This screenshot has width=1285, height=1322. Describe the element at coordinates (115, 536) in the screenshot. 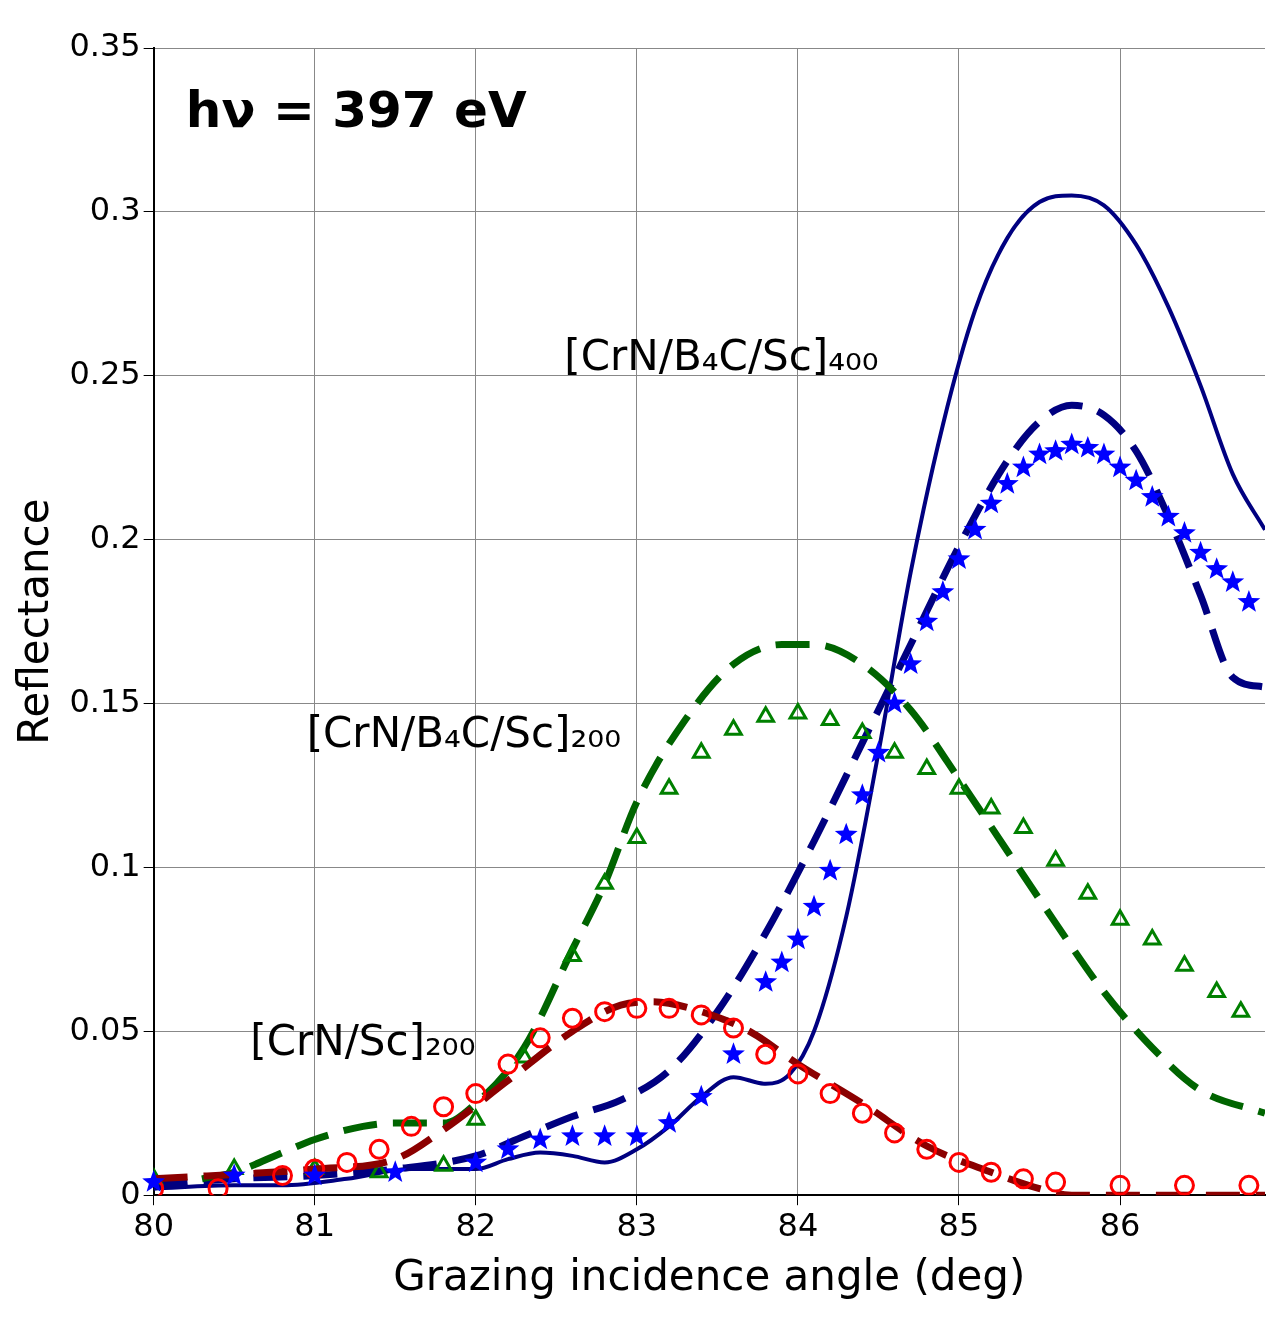

I see `y-tick-label: 0.2` at that location.